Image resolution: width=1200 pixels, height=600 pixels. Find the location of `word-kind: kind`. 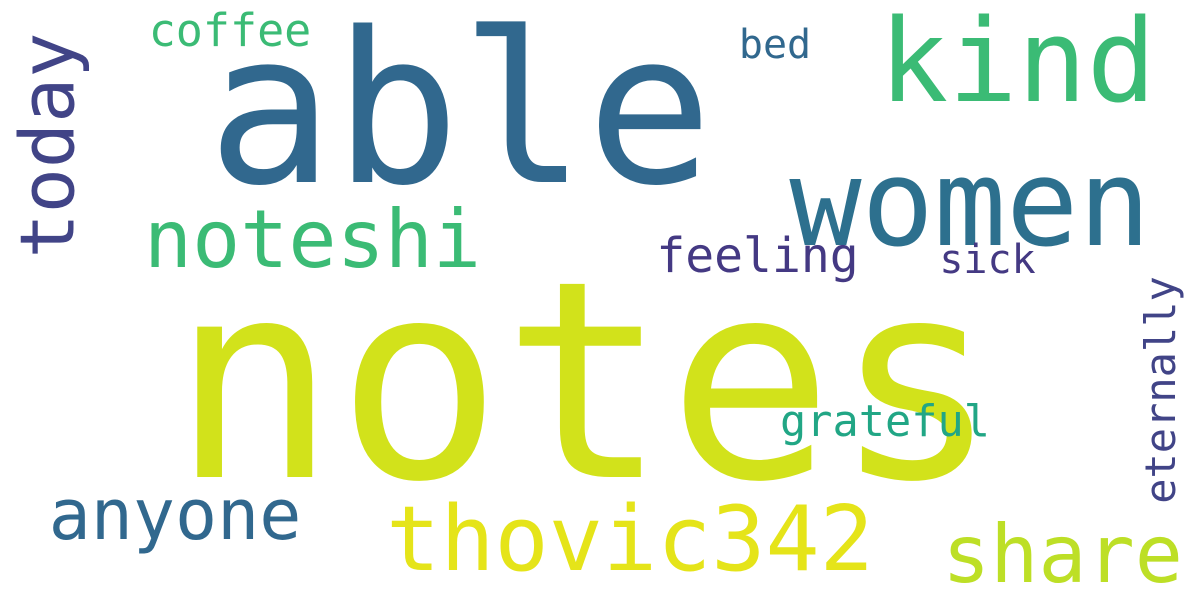

word-kind: kind is located at coordinates (1017, 64).